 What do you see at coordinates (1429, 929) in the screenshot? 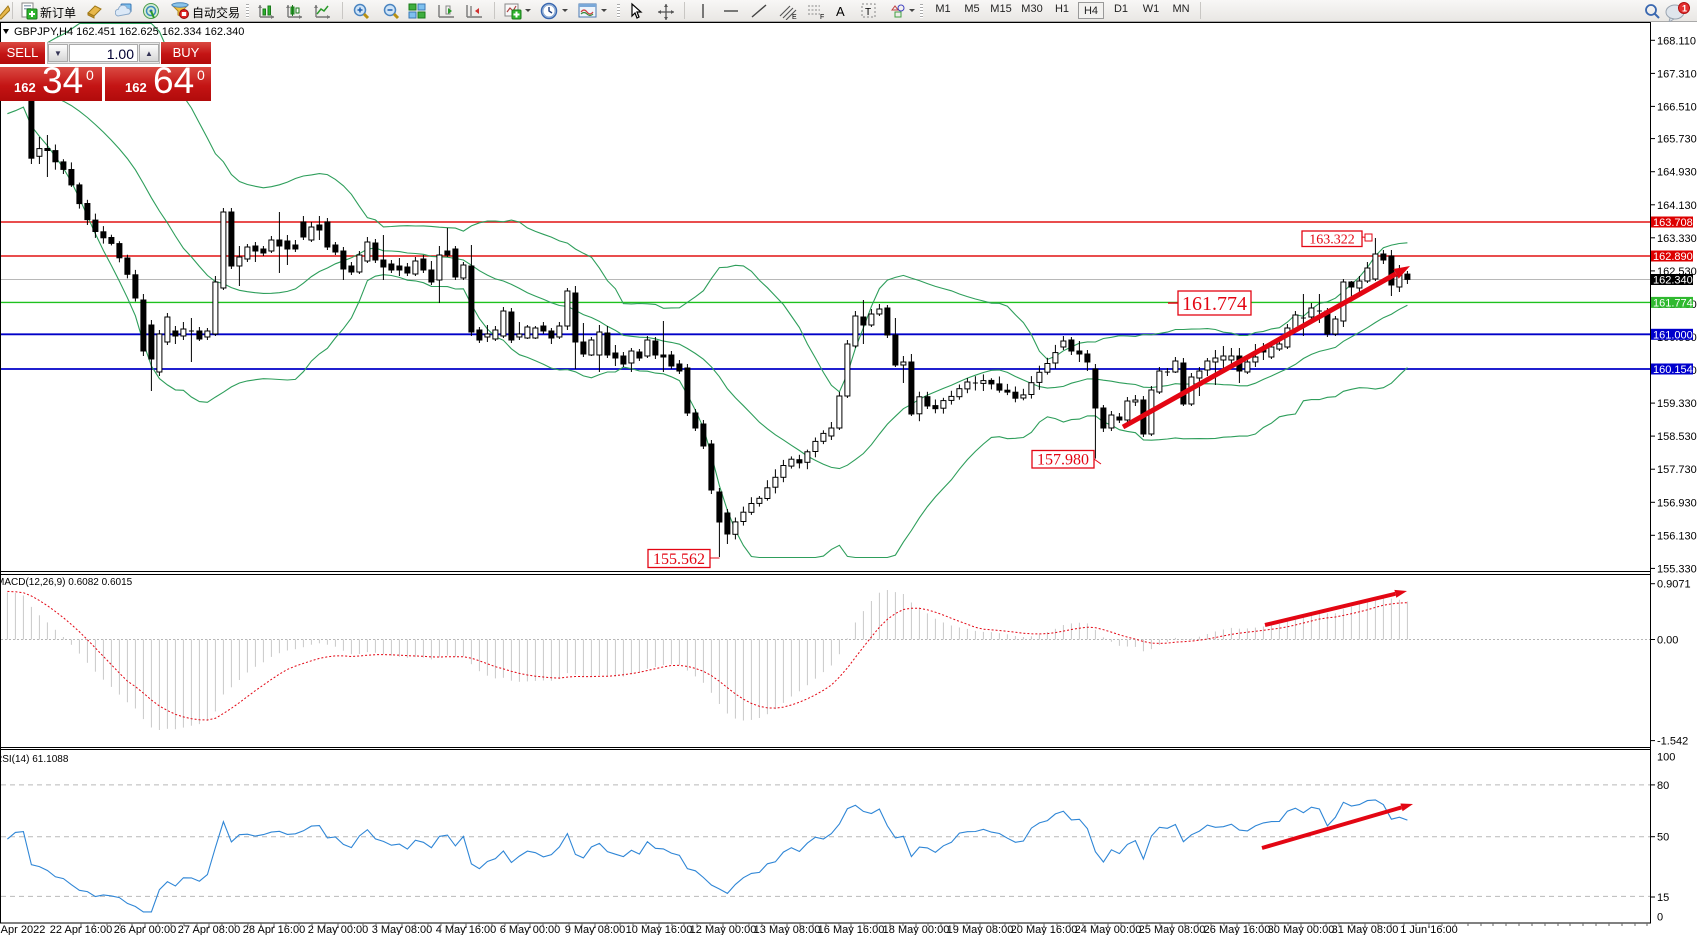
I see `svg-text: 1 Jun 16:00` at bounding box center [1429, 929].